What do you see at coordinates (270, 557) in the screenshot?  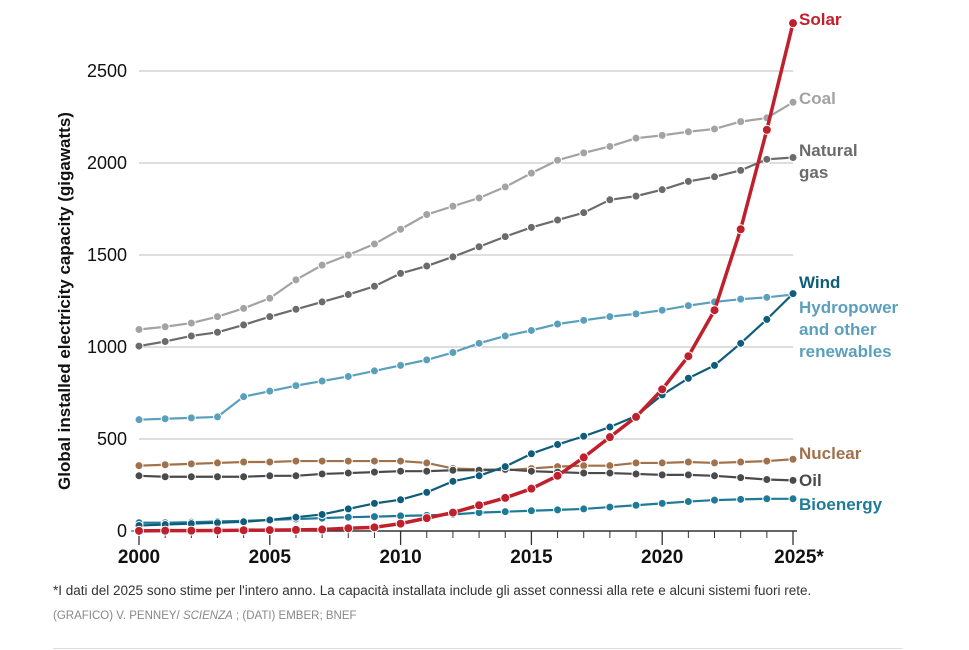 I see `x-tick-label: 2005` at bounding box center [270, 557].